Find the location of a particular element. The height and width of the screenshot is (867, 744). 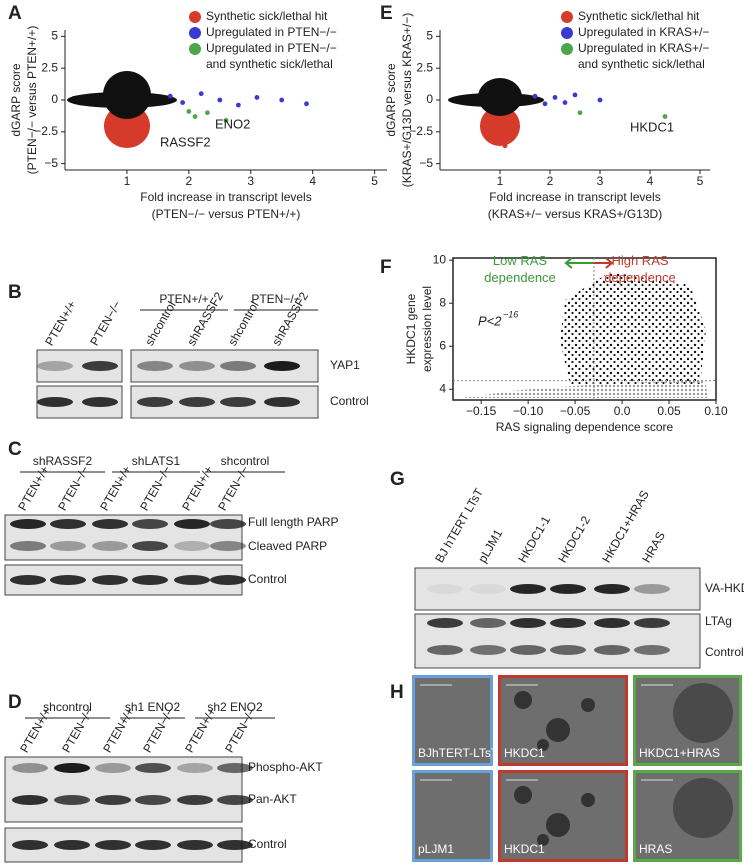

legend-label: Synthetic sick/lethal hit is located at coordinates (639, 16).